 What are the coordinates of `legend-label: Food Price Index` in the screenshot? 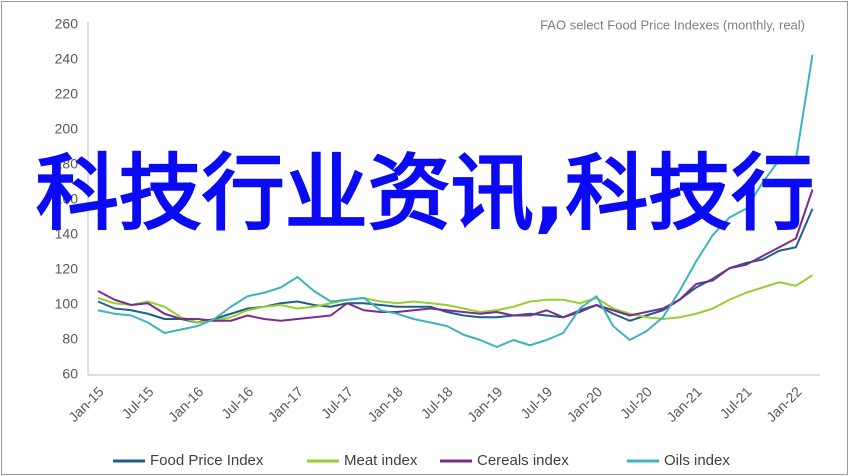 It's located at (207, 460).